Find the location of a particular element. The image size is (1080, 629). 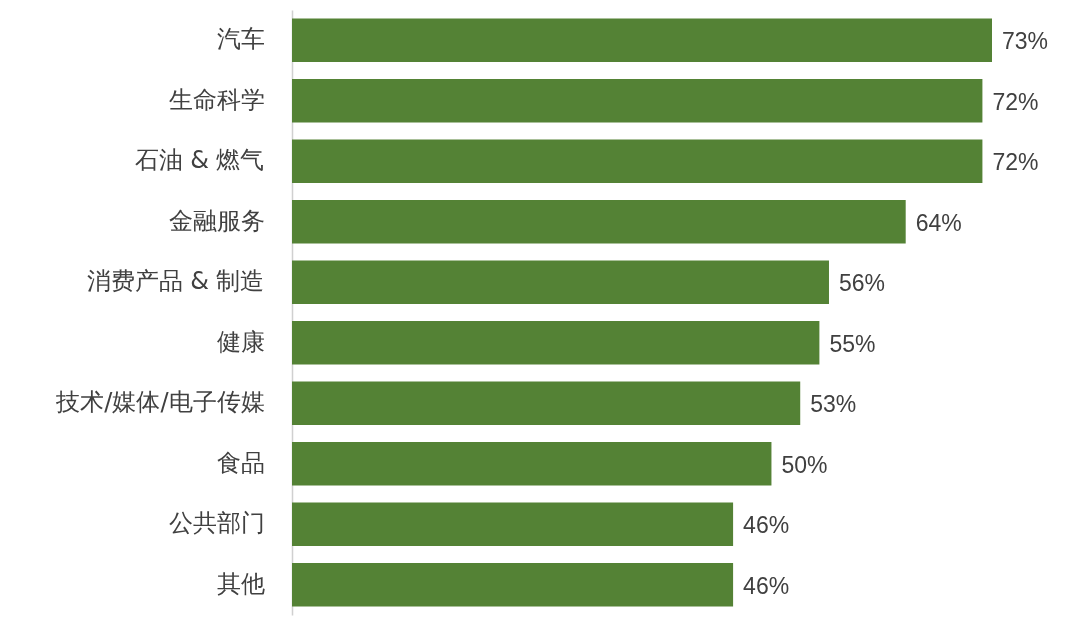

data-label: 50% is located at coordinates (804, 464).